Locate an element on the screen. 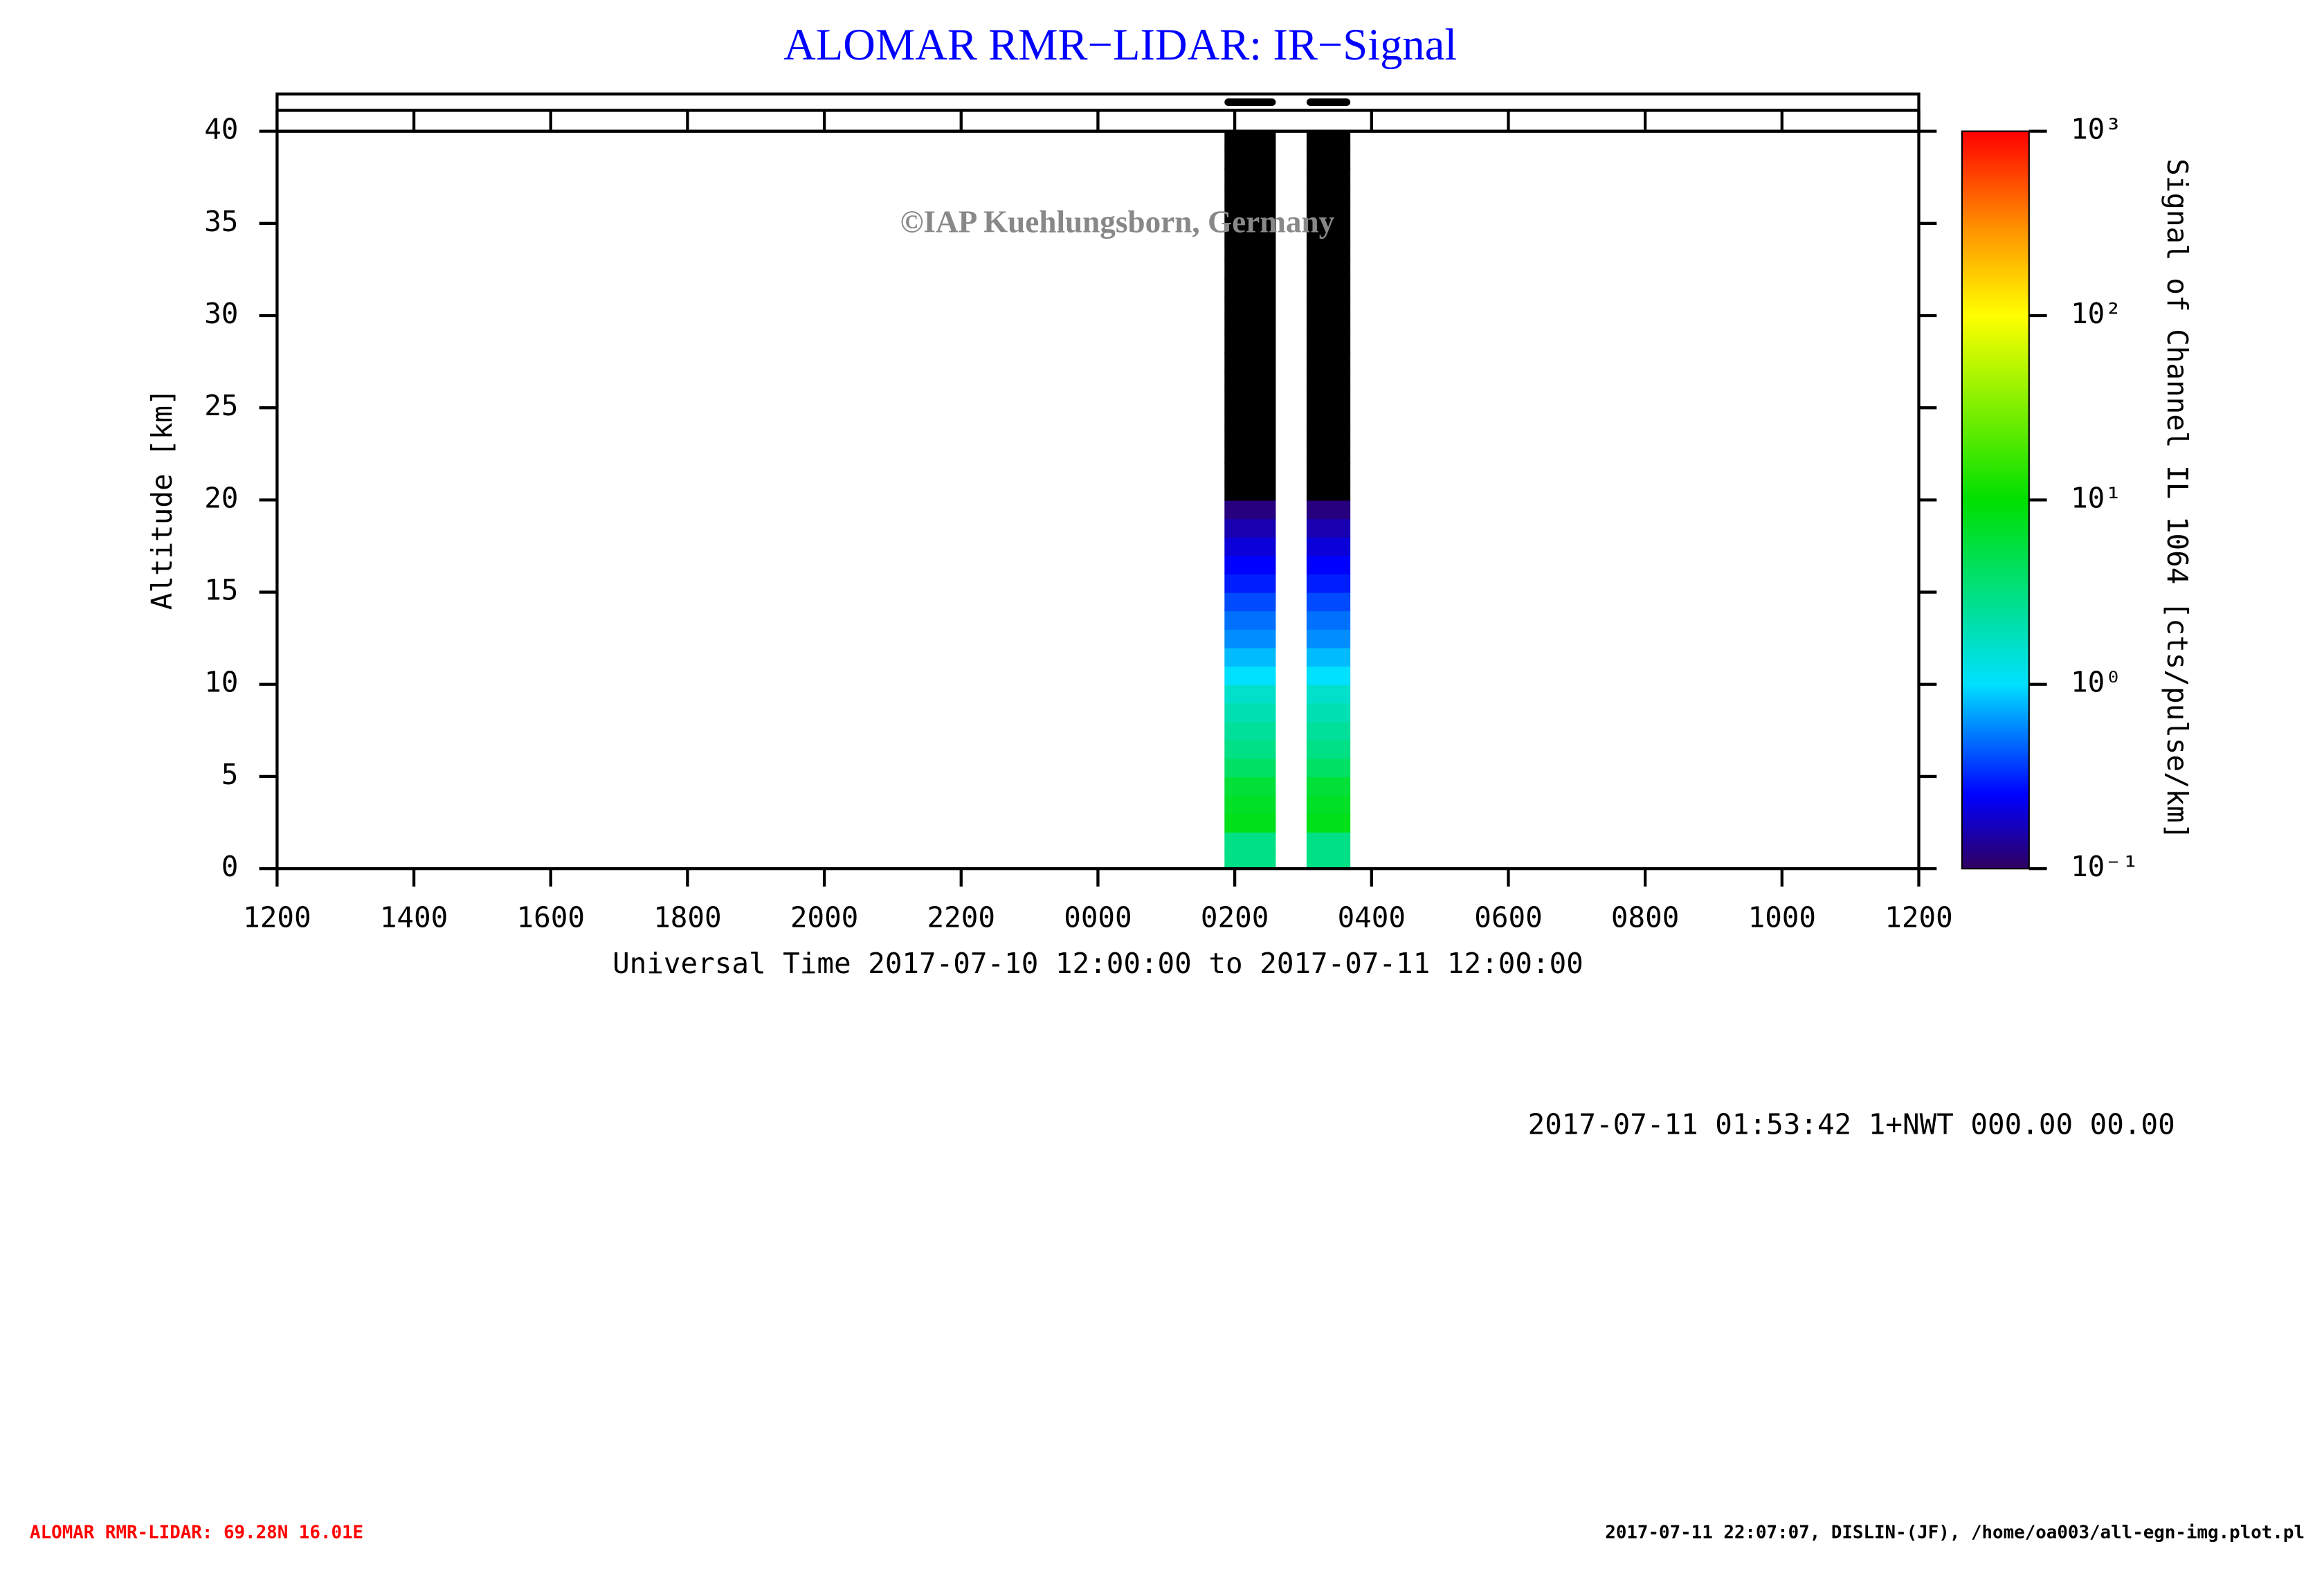 The height and width of the screenshot is (1569, 2324). y-tick-label: 40 is located at coordinates (221, 129).